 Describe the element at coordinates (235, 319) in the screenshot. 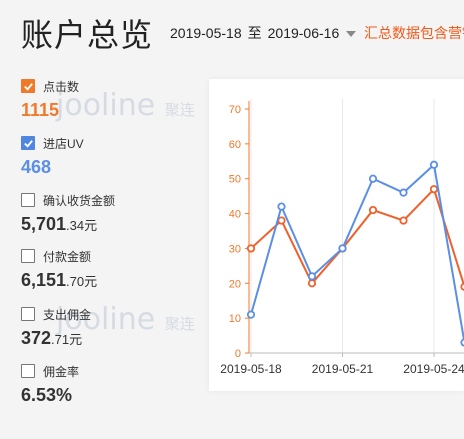

I see `y-tick-label: 10` at that location.